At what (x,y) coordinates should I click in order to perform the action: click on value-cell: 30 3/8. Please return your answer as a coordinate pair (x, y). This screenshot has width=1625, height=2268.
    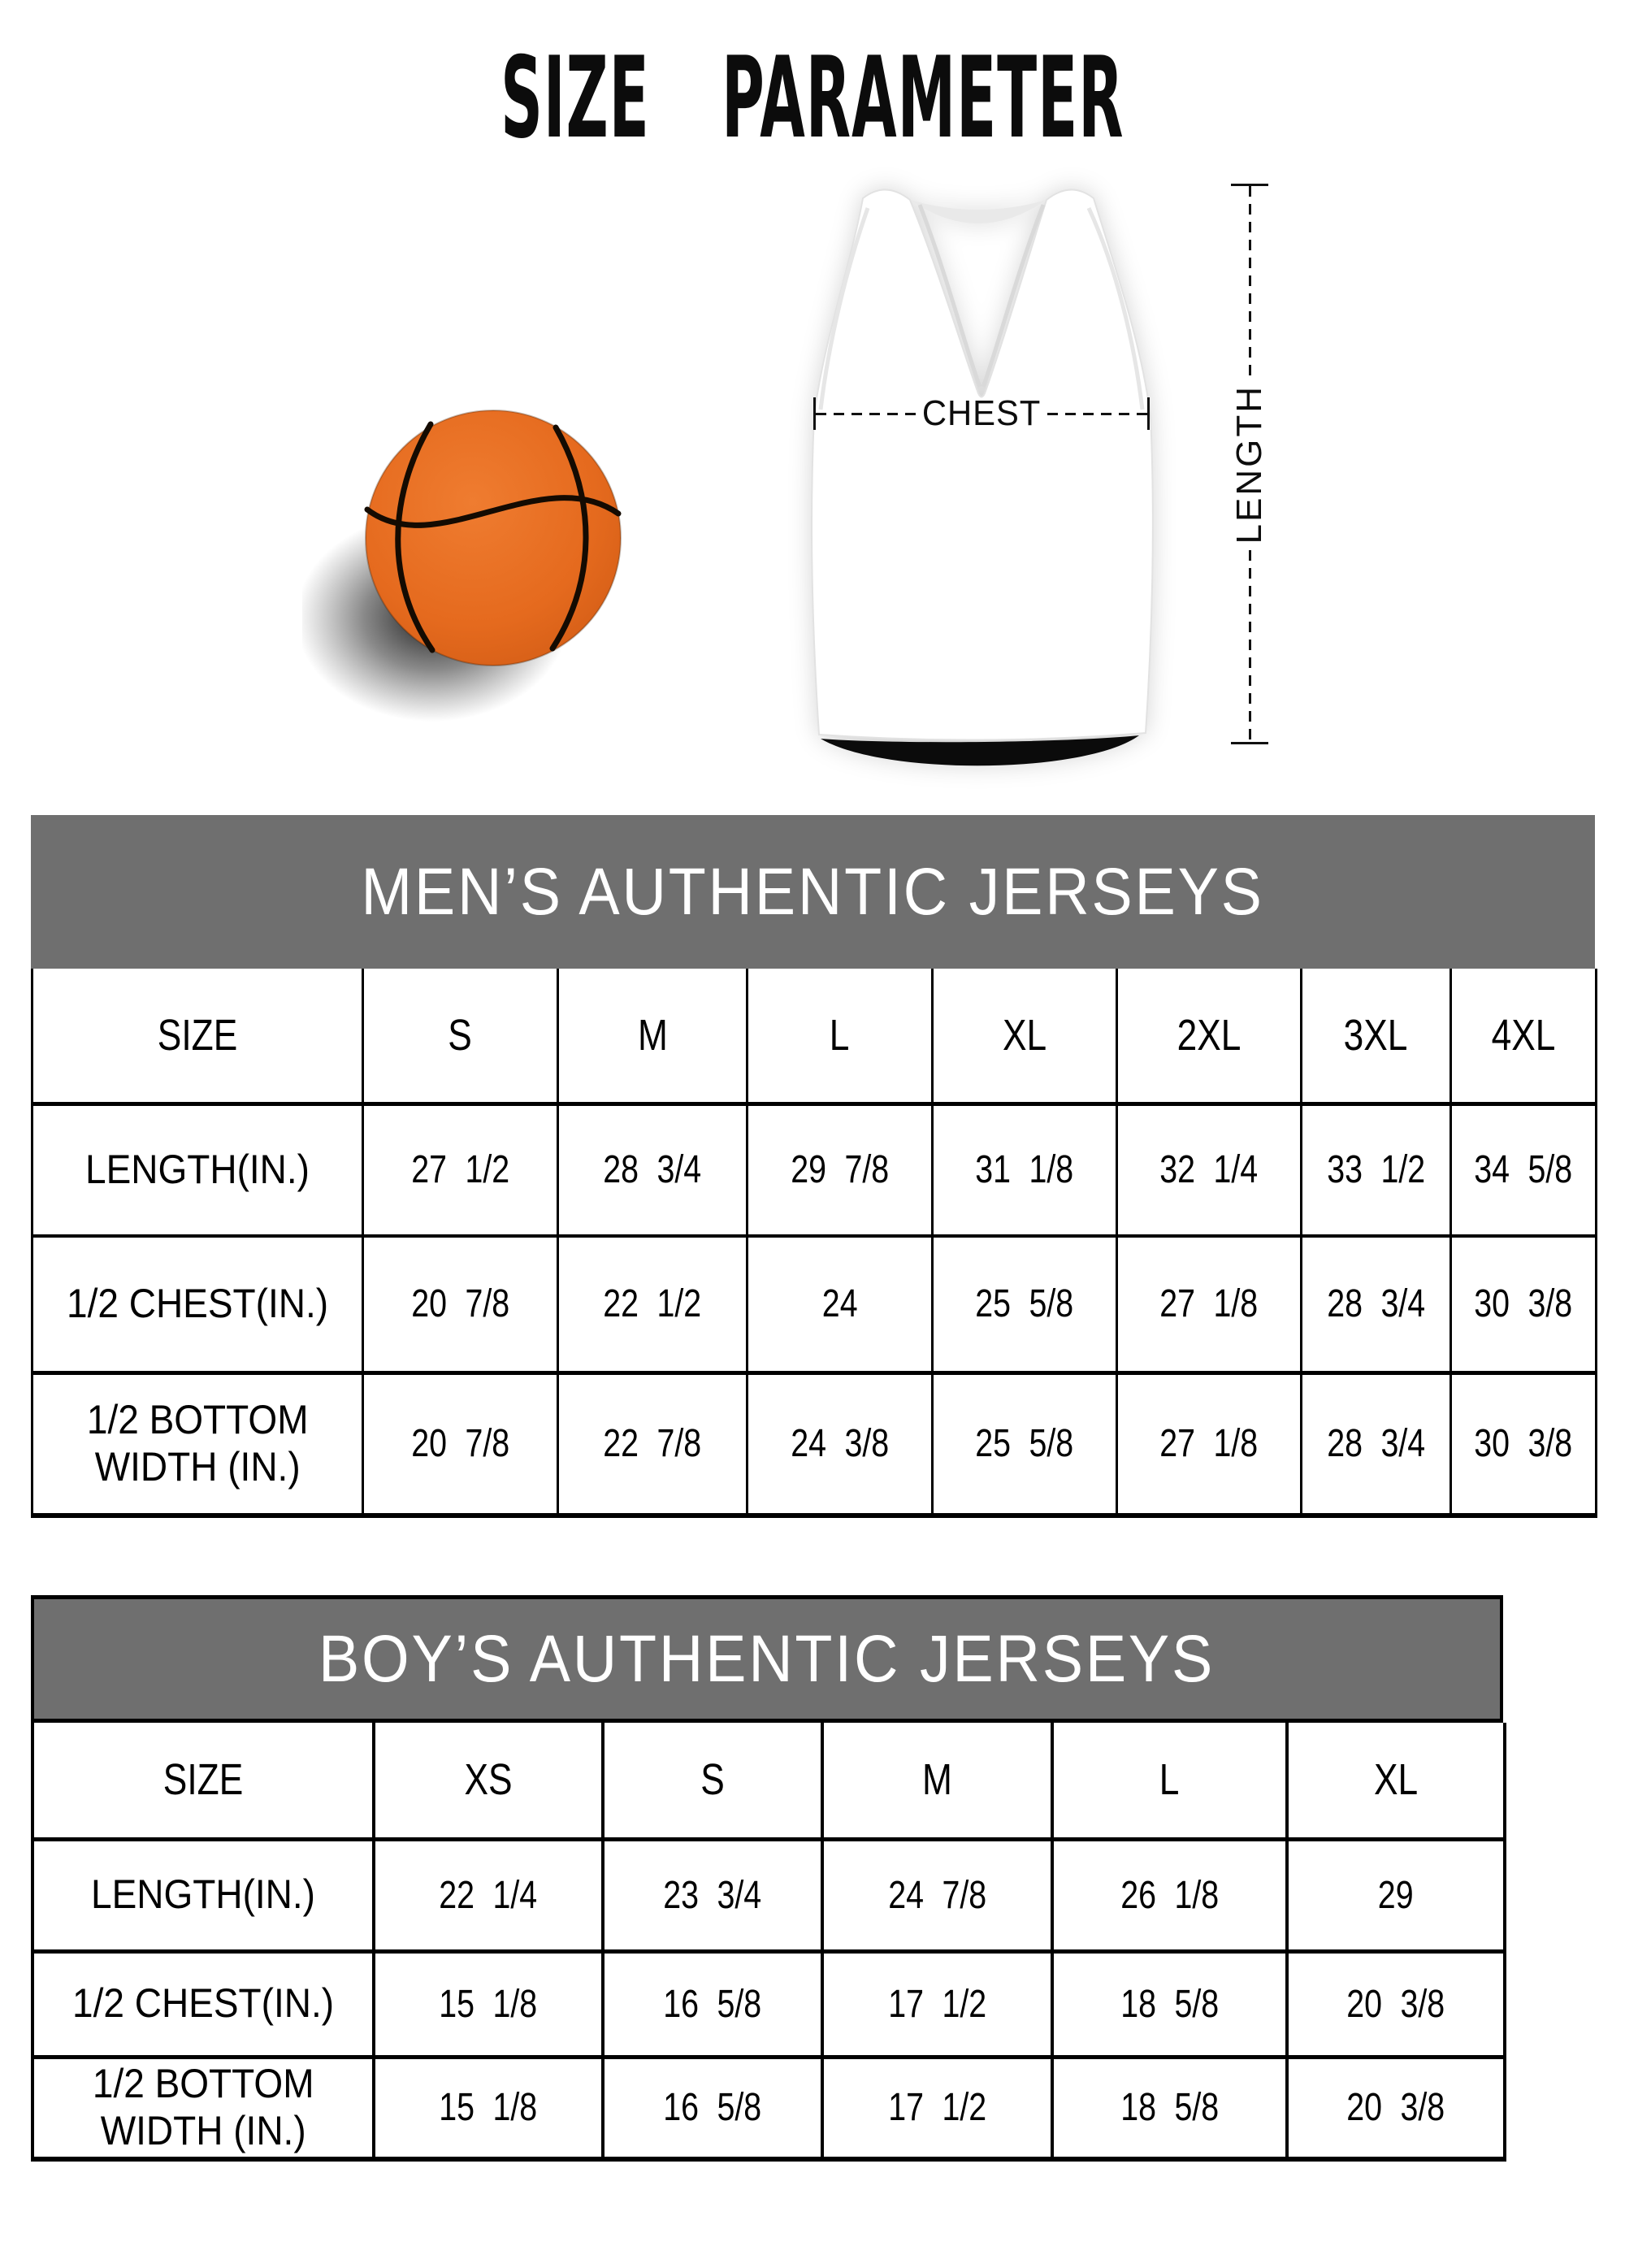
    Looking at the image, I should click on (1523, 1305).